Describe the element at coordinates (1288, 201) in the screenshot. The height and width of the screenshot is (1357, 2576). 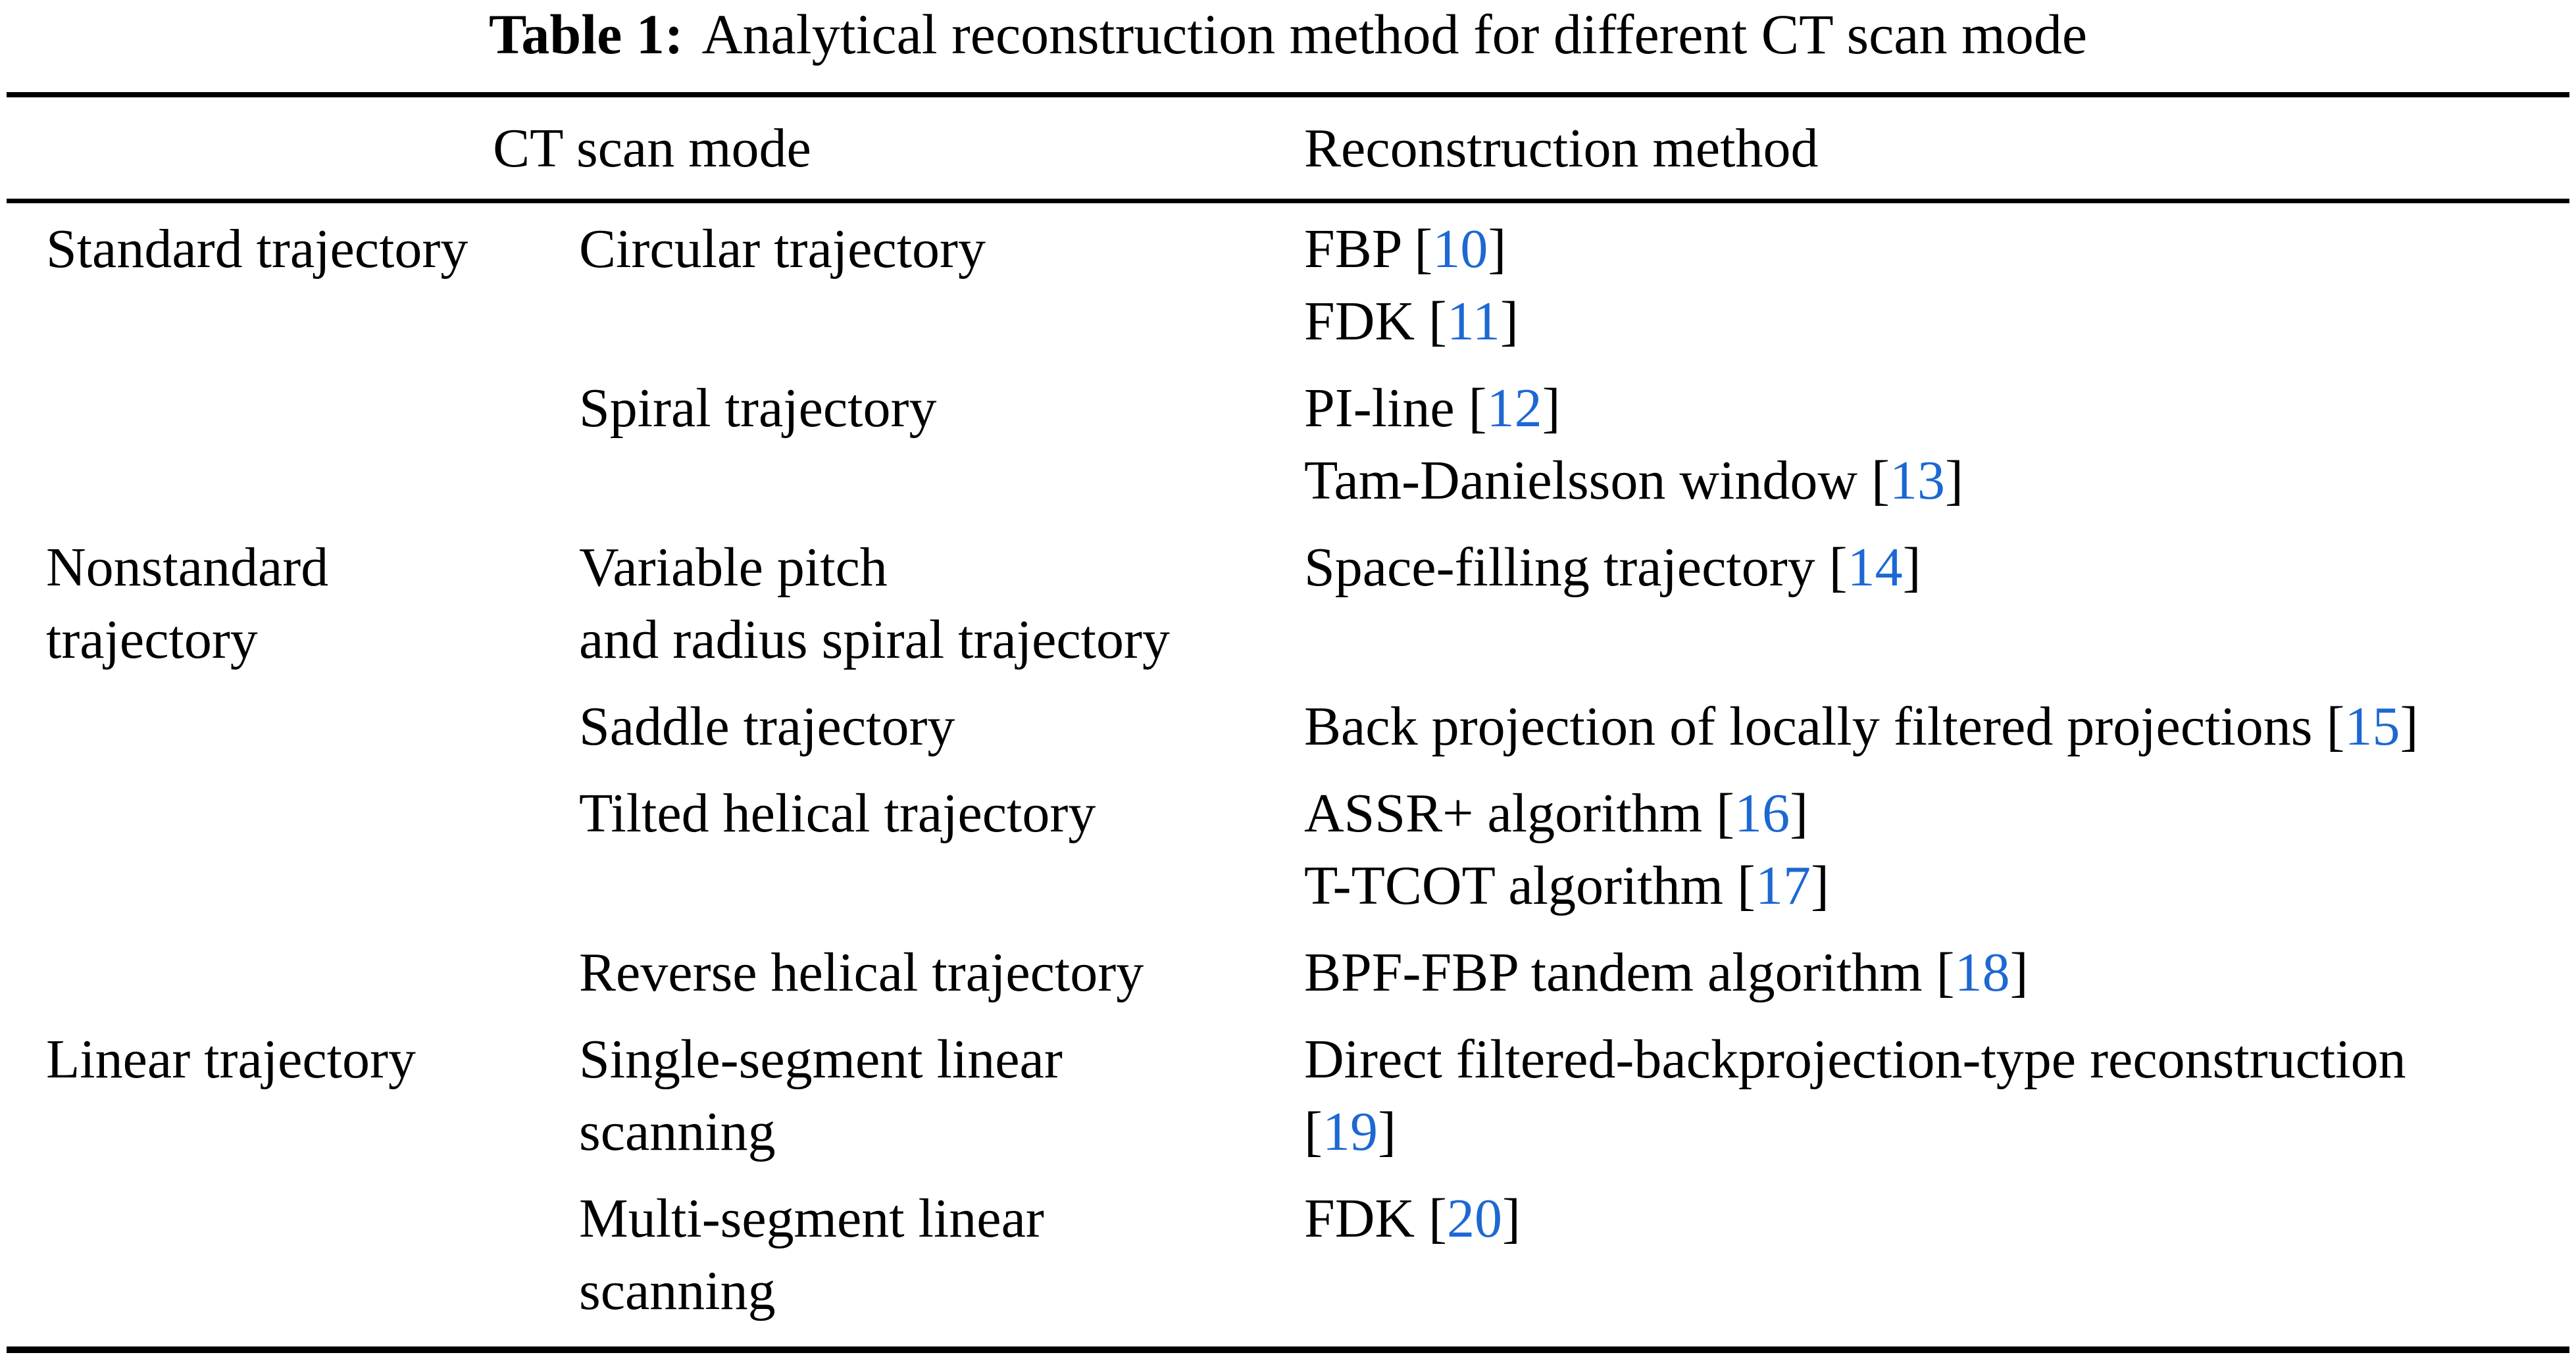
I see `table-header-rule` at that location.